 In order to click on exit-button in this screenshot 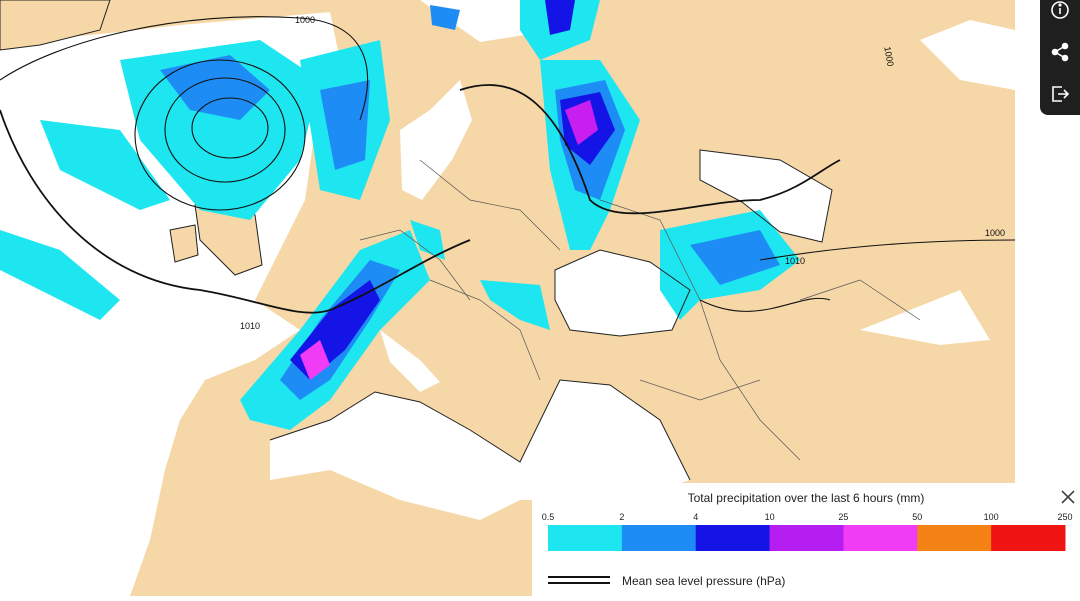, I will do `click(1061, 94)`.